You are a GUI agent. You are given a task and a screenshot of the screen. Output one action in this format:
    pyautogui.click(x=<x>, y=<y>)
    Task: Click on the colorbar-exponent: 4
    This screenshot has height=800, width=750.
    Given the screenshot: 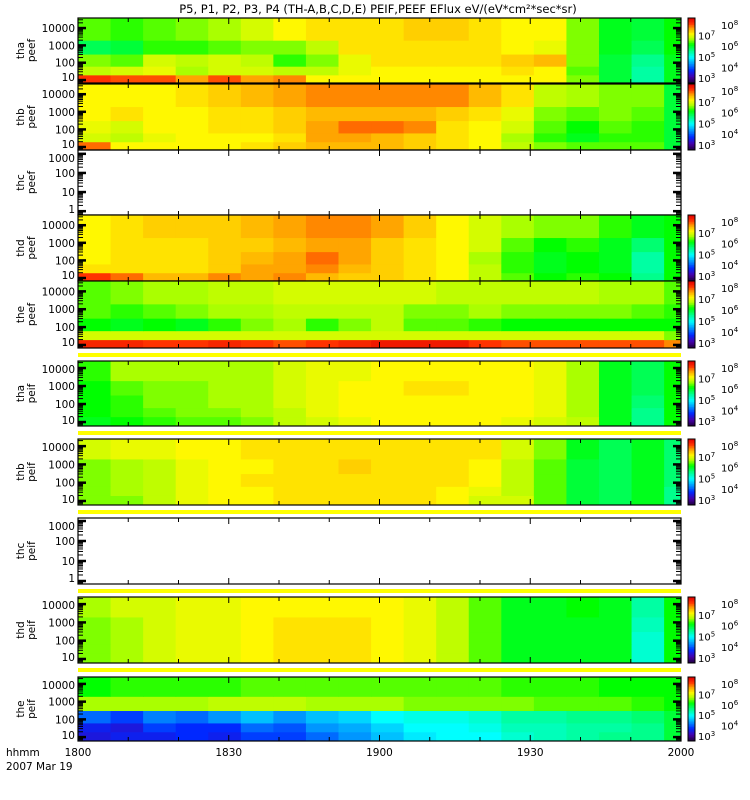 What is the action you would take?
    pyautogui.click(x=736, y=263)
    